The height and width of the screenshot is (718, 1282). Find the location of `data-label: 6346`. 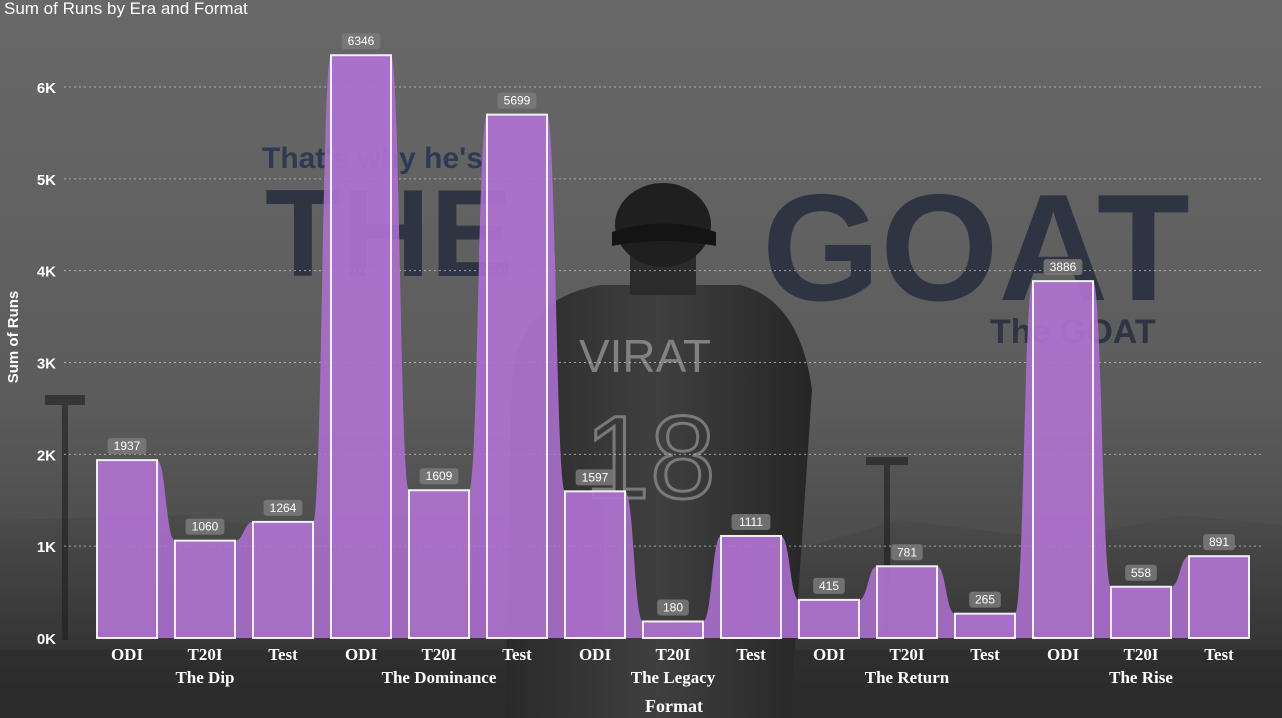

data-label: 6346 is located at coordinates (361, 41).